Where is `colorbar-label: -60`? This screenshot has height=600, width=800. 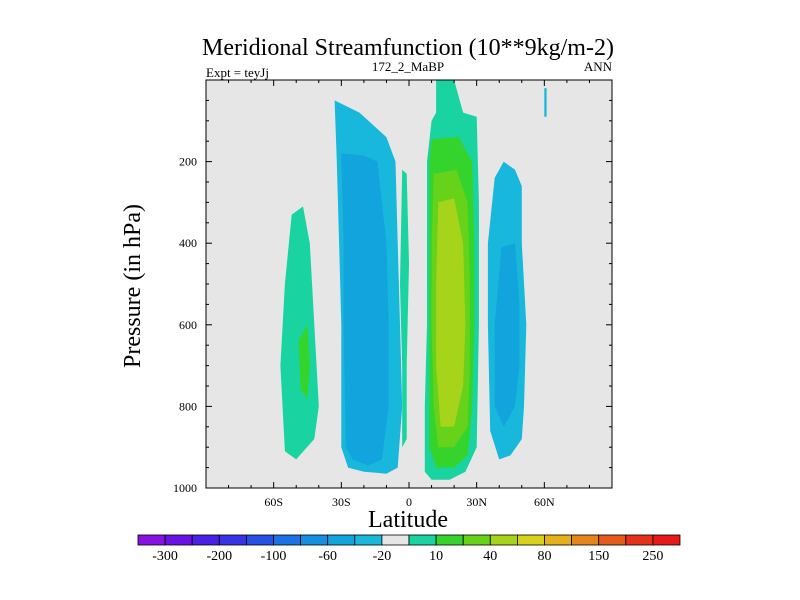 colorbar-label: -60 is located at coordinates (327, 556).